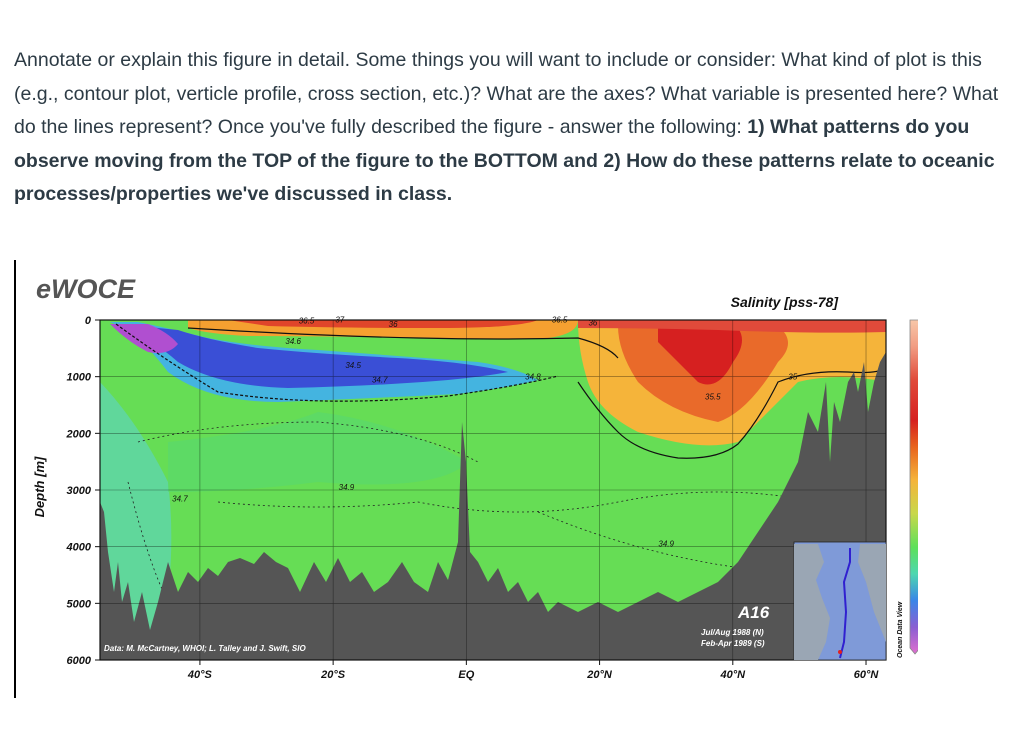  I want to click on y-tick-label: 2000, so click(79, 434).